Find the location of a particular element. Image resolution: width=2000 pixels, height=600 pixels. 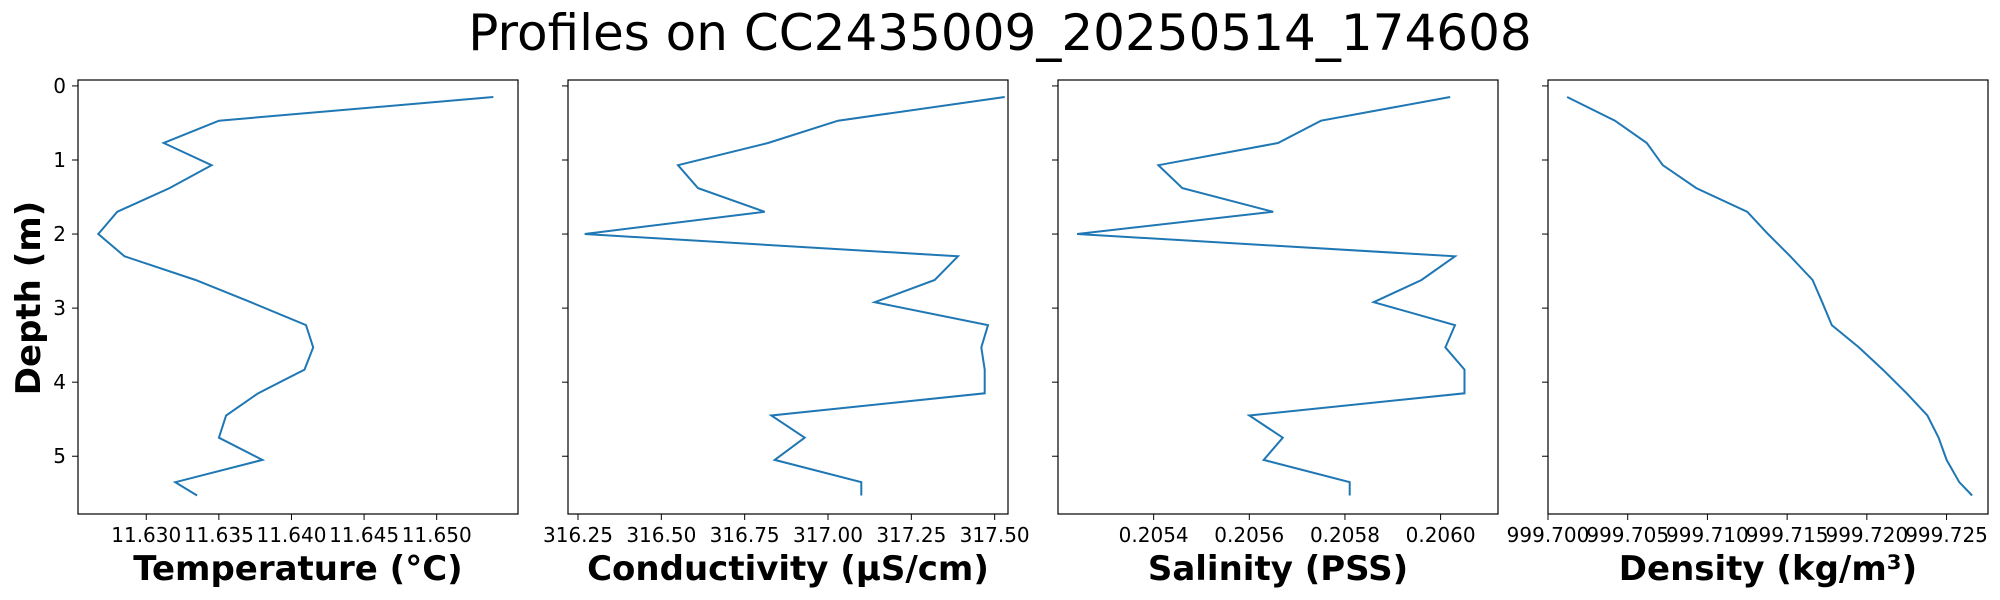

x-tick-label: 11.640 is located at coordinates (291, 535).